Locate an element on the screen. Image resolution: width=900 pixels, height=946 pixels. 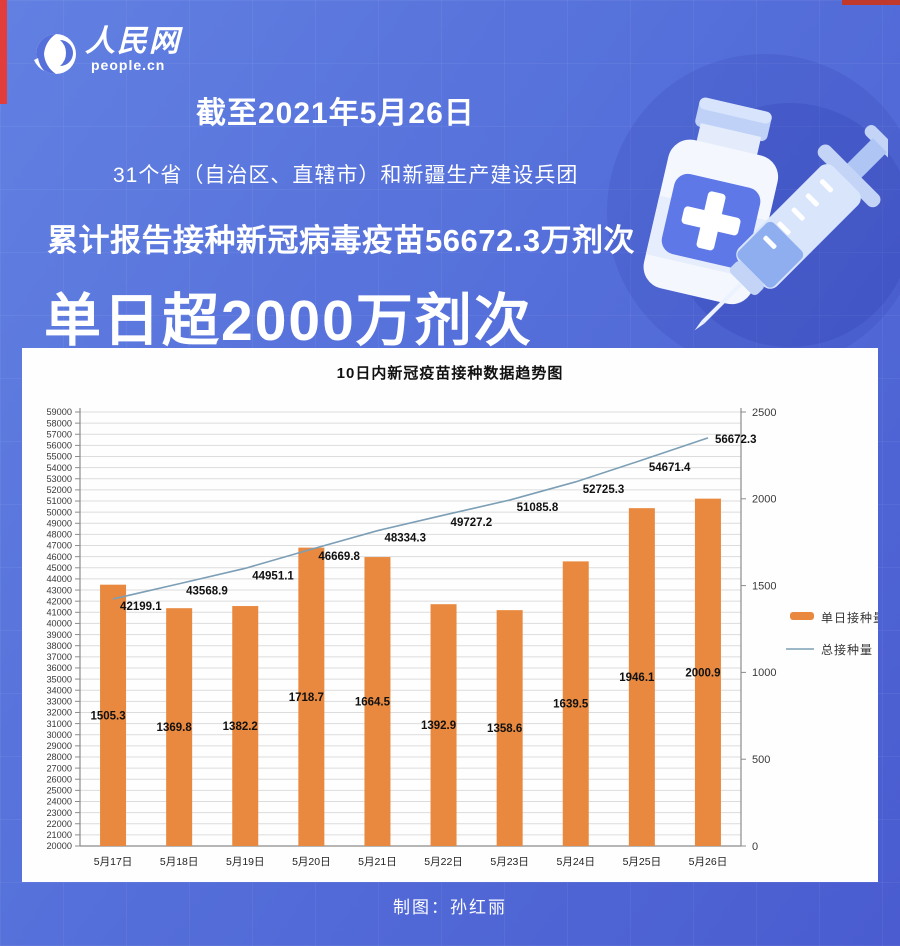
left-axis-label: 34000 is located at coordinates (59, 690).